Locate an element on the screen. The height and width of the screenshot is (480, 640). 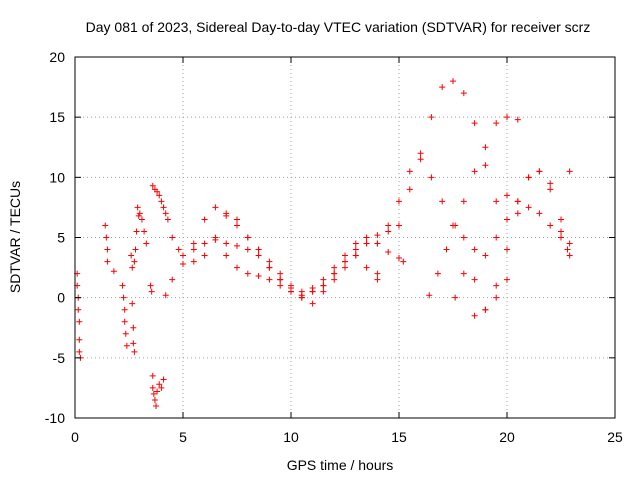
y-tick-label: 0 is located at coordinates (61, 298).